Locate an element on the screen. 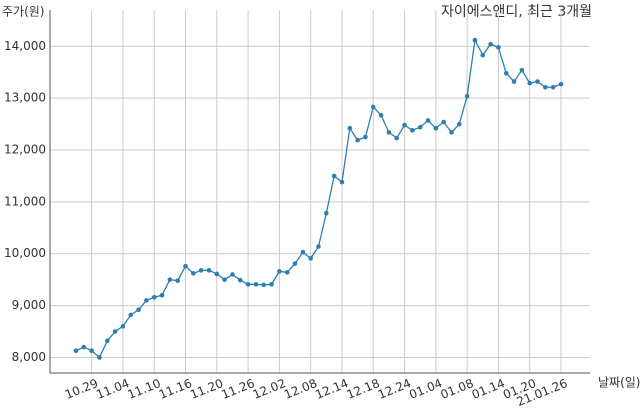  y-tick-label: 8,000 is located at coordinates (29, 357).